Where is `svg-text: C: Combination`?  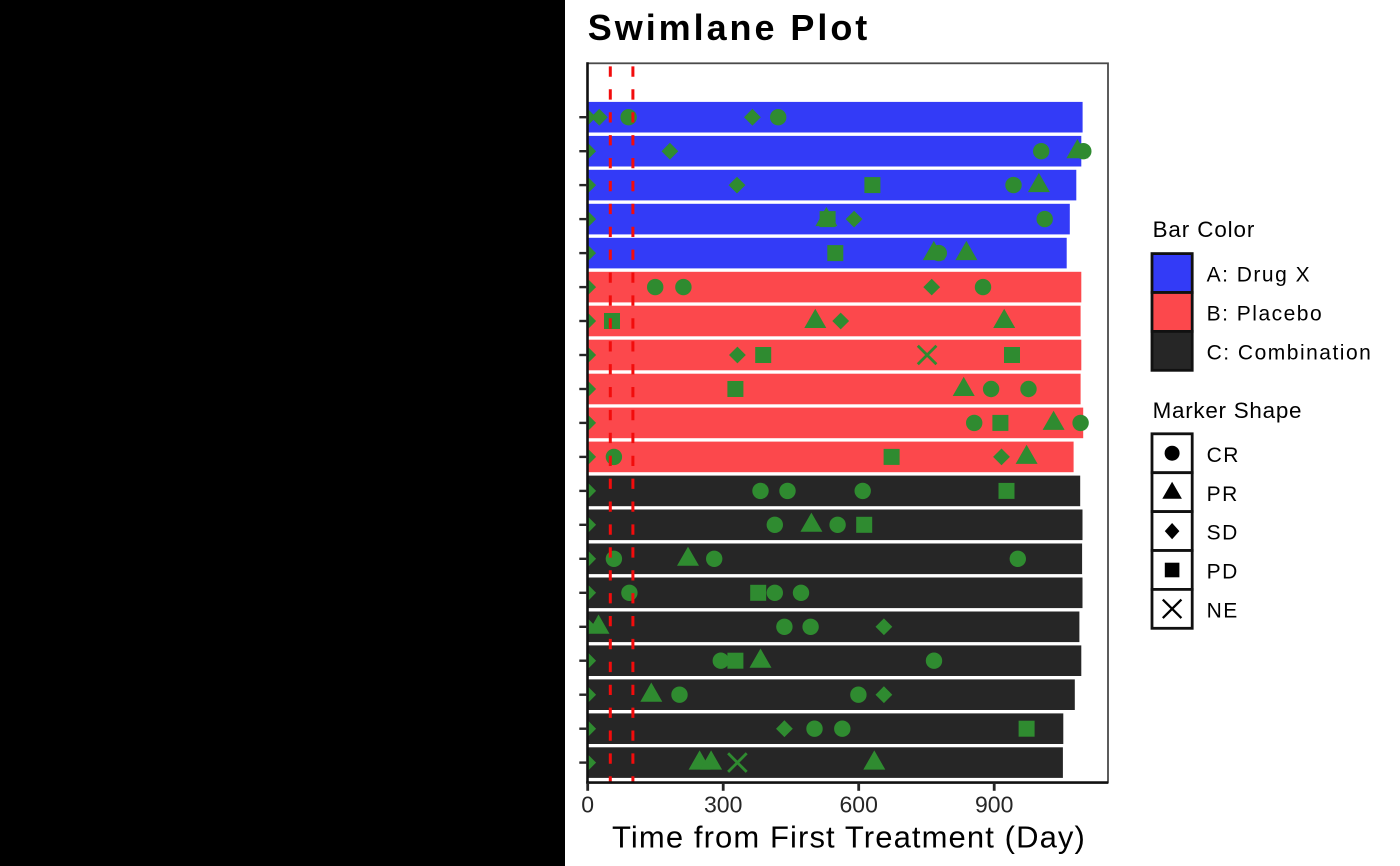
svg-text: C: Combination is located at coordinates (1290, 352).